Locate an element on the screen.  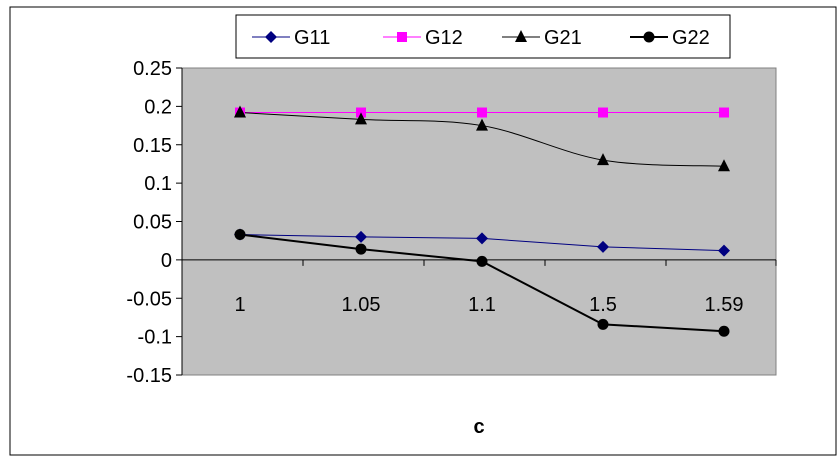
x-tick-label: 1.05 is located at coordinates (361, 305).